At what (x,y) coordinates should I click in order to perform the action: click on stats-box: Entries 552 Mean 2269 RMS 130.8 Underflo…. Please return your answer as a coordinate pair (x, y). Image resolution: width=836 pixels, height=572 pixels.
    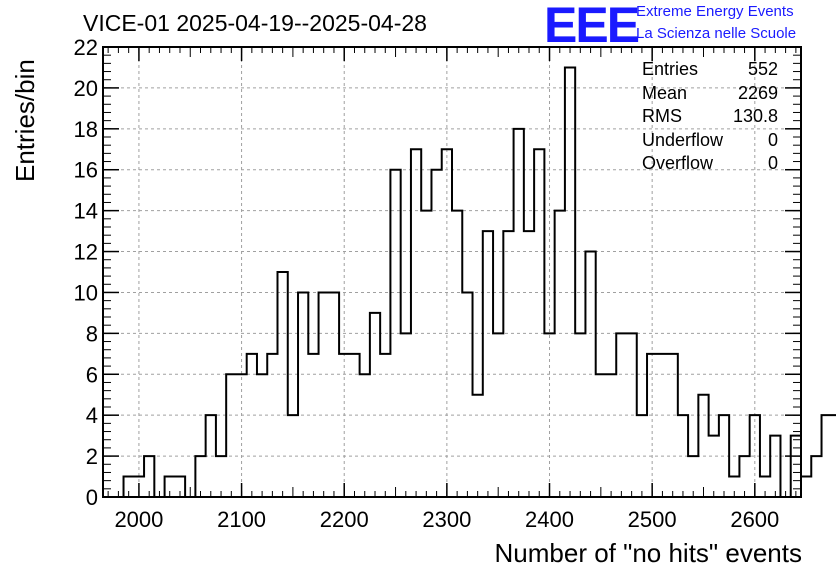
    Looking at the image, I should click on (710, 117).